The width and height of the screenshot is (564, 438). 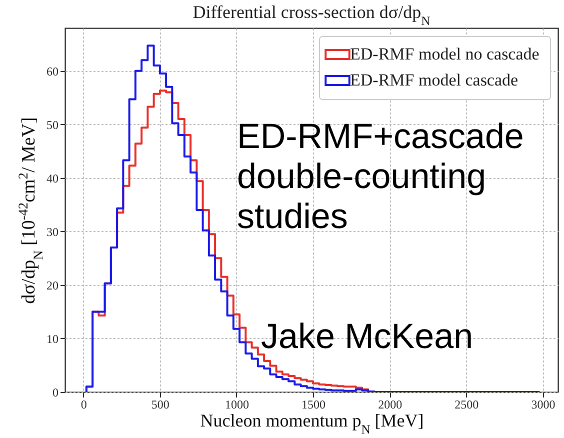 I want to click on y-tick-label: 50, so click(x=52, y=125).